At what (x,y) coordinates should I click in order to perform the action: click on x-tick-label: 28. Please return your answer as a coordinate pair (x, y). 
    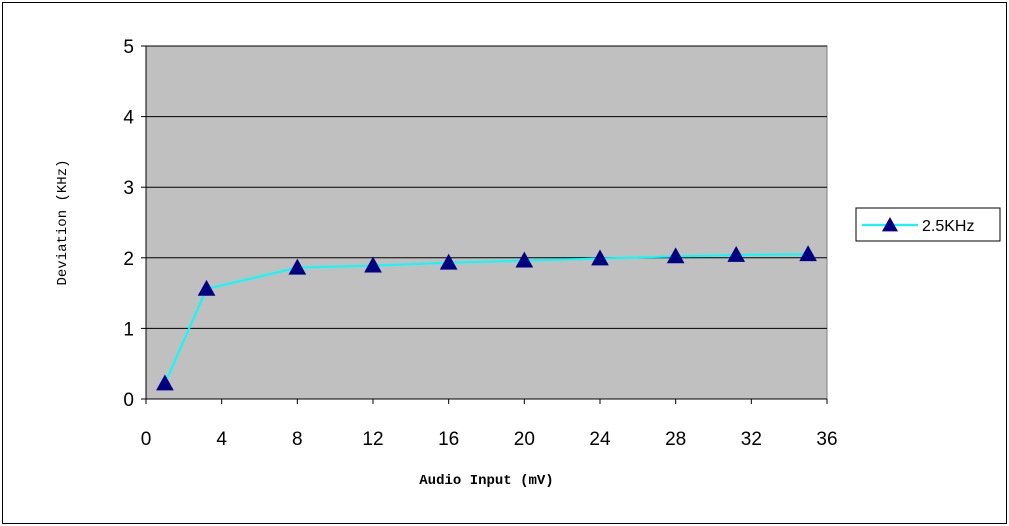
    Looking at the image, I should click on (675, 439).